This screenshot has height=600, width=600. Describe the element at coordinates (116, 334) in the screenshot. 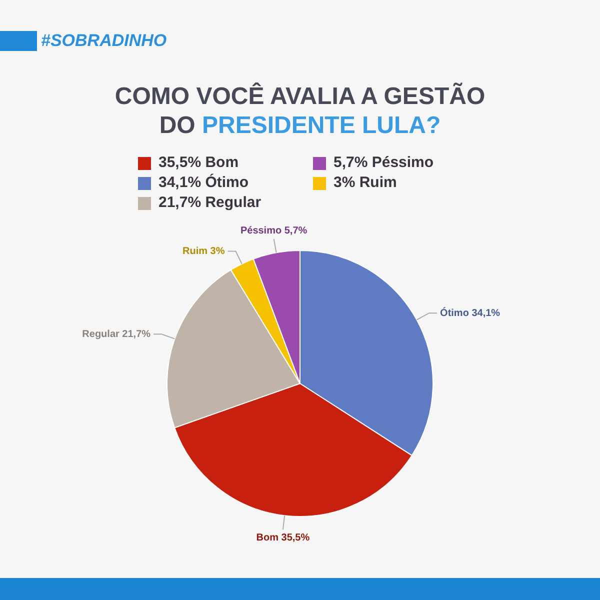

I see `slice-label: Regular 21,7%` at that location.